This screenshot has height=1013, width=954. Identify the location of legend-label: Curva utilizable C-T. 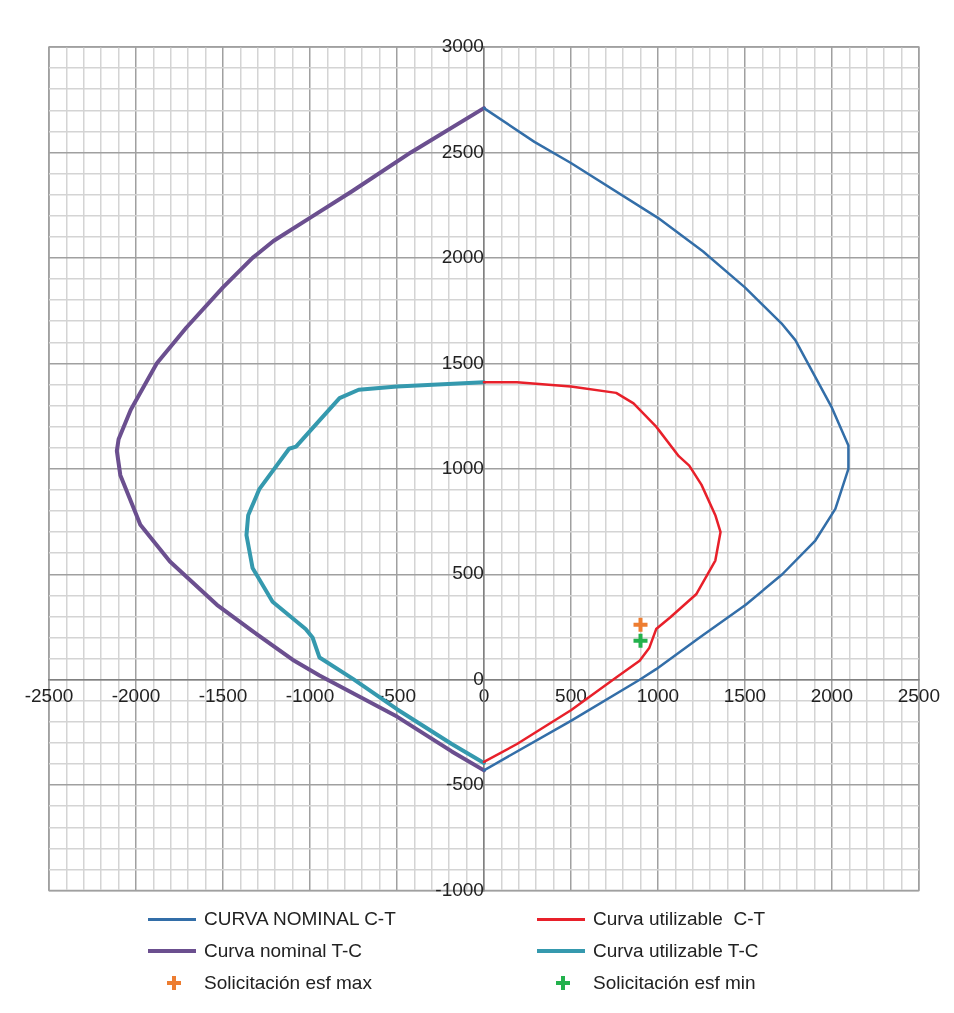
(679, 919).